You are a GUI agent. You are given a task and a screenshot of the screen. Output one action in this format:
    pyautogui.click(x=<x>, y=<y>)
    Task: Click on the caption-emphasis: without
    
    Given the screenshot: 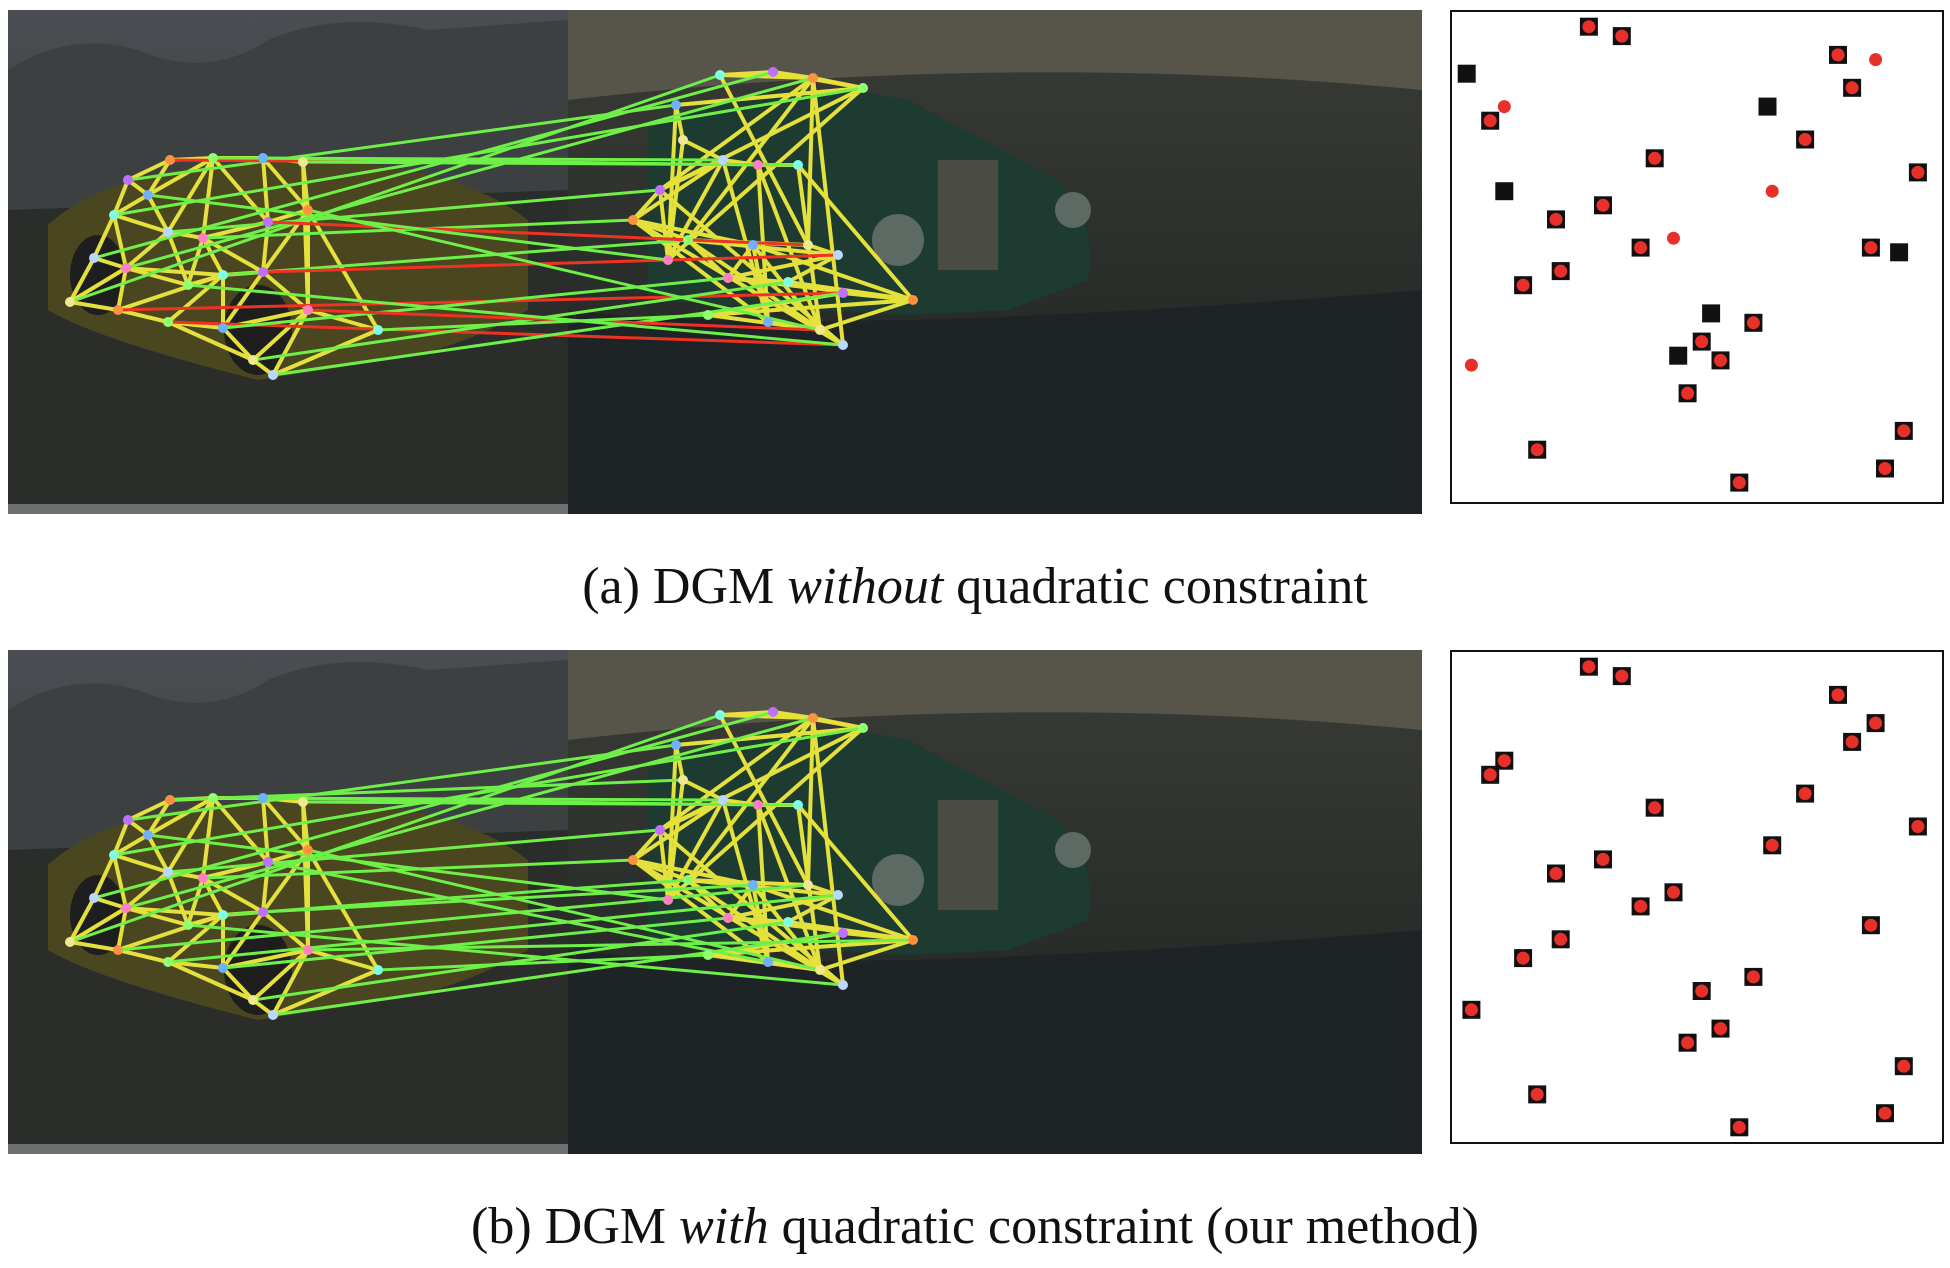 What is the action you would take?
    pyautogui.click(x=865, y=586)
    